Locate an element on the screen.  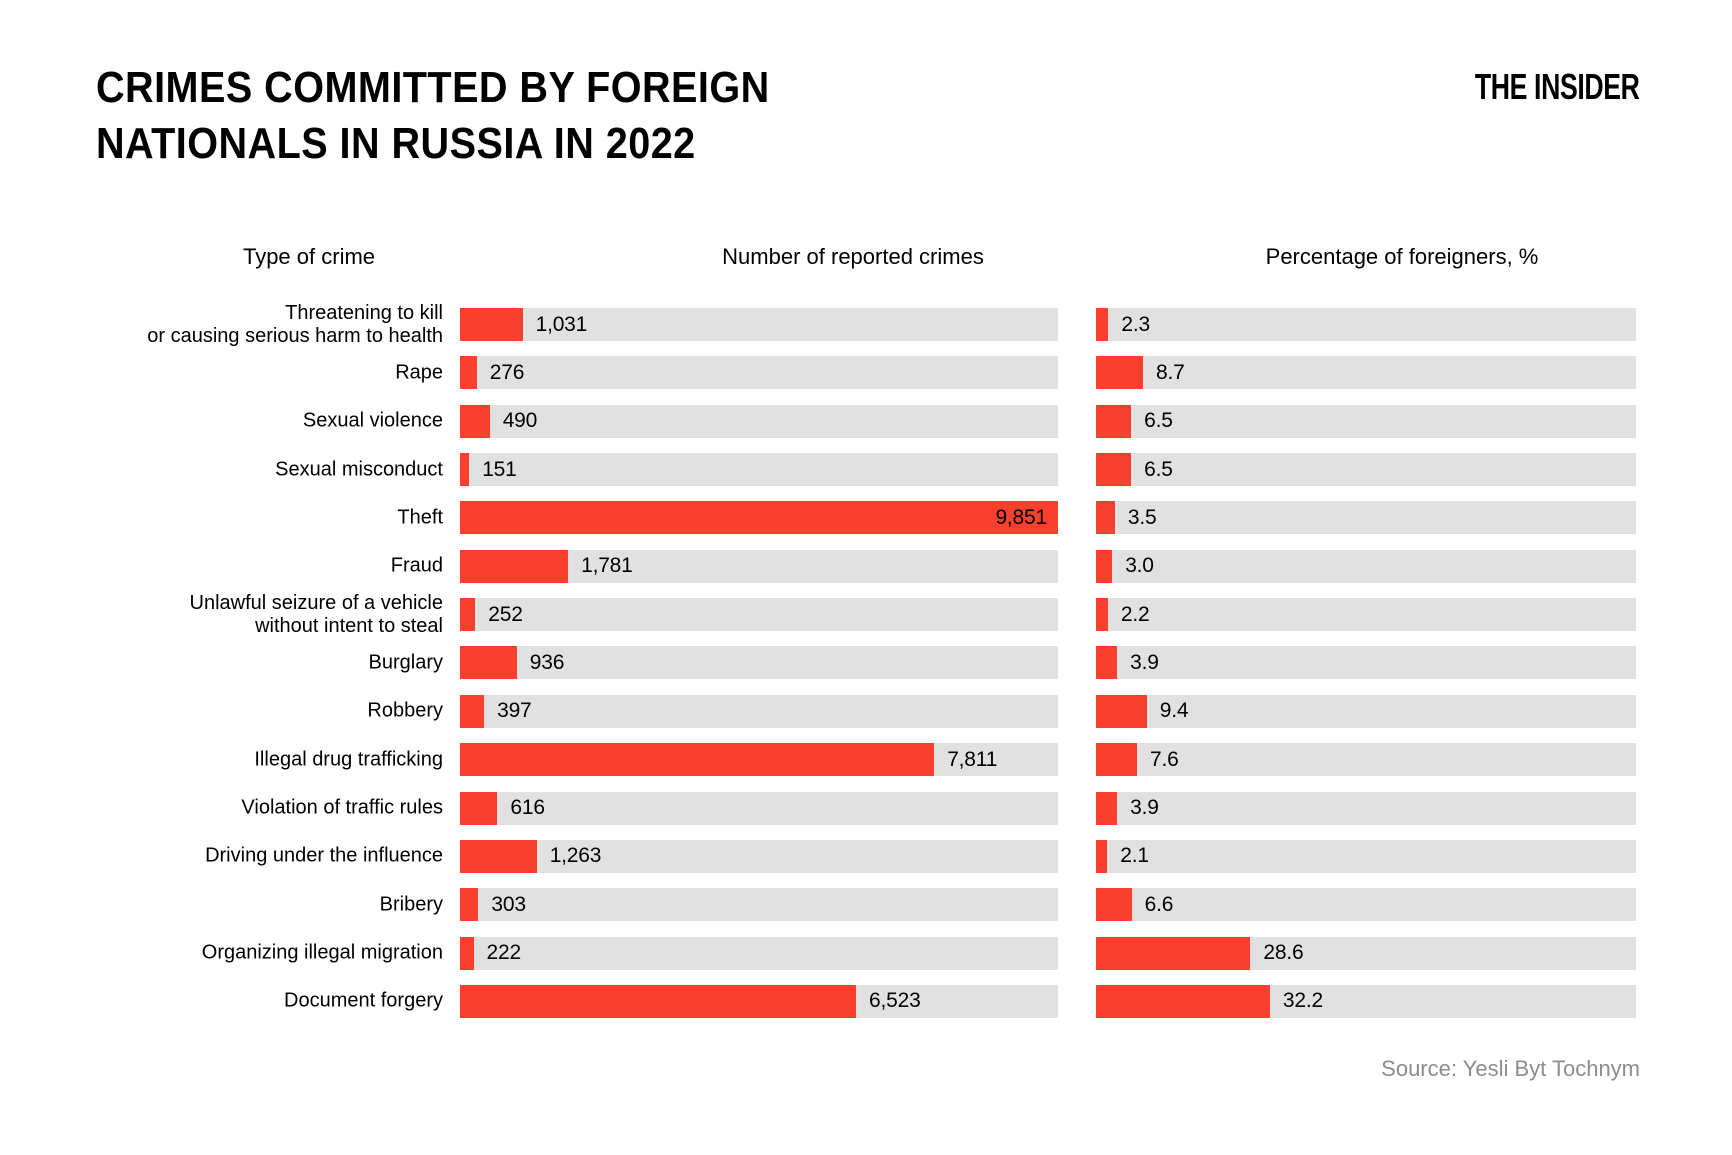
crime-label: Theft is located at coordinates (251, 517).